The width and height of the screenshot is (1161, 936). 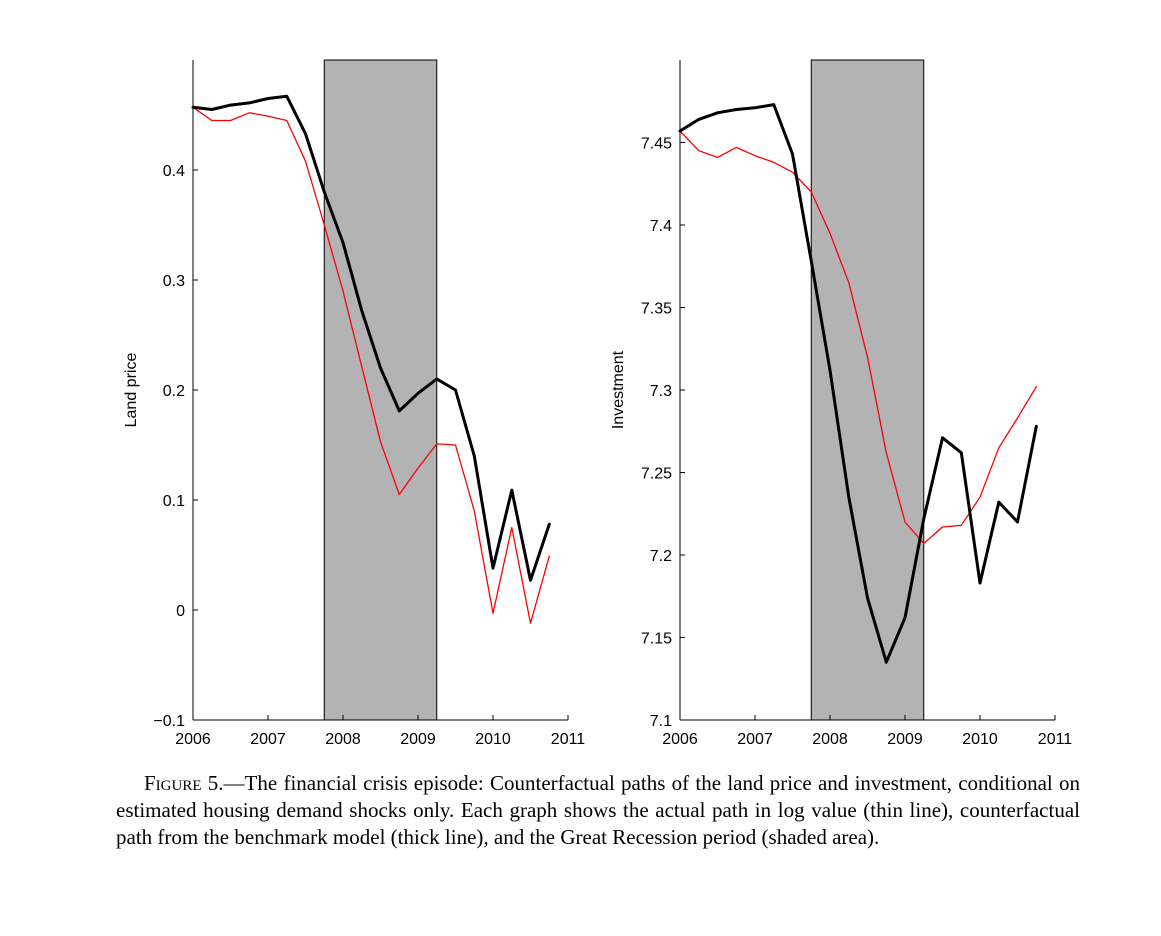 I want to click on investment-x-tick-label: 2008, so click(x=830, y=739).